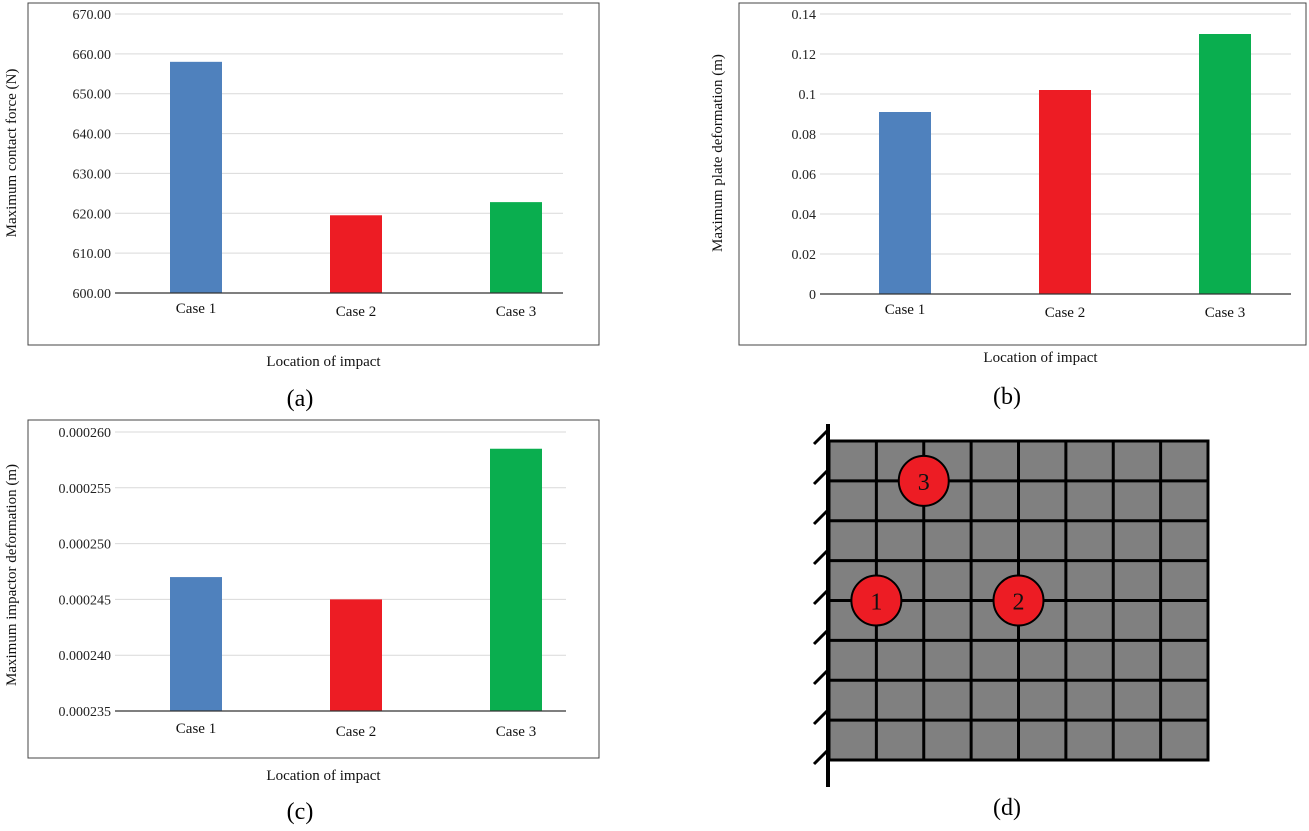 This screenshot has width=1309, height=831. Describe the element at coordinates (85, 712) in the screenshot. I see `y-tick-label: 0.000235` at that location.